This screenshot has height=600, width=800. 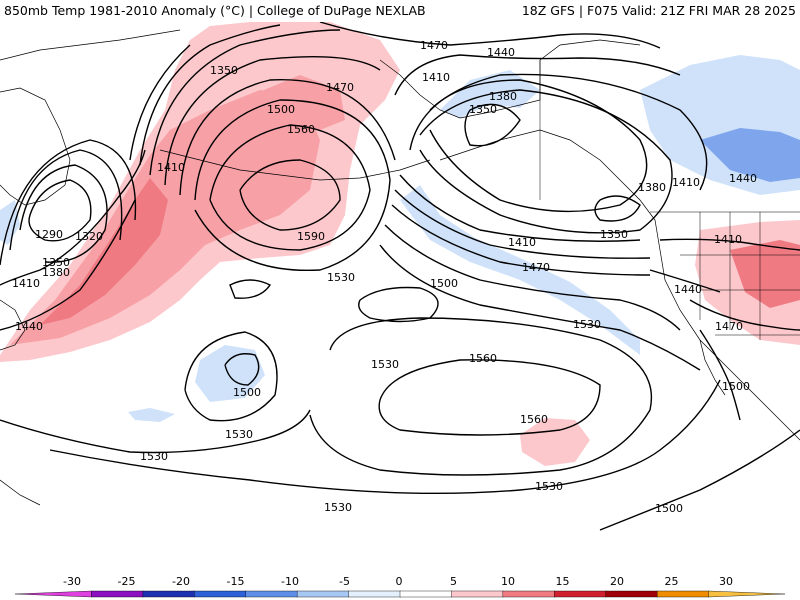 I want to click on contour-1470-gulf, so click(x=521, y=240).